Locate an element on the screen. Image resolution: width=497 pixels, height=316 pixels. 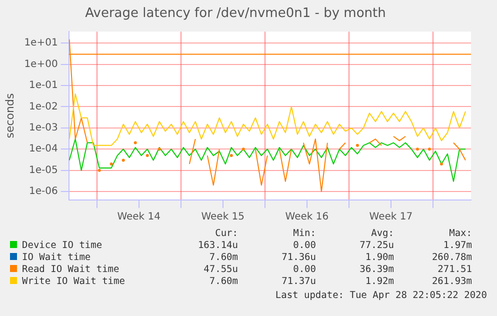
text: 163.14u is located at coordinates (217, 246).